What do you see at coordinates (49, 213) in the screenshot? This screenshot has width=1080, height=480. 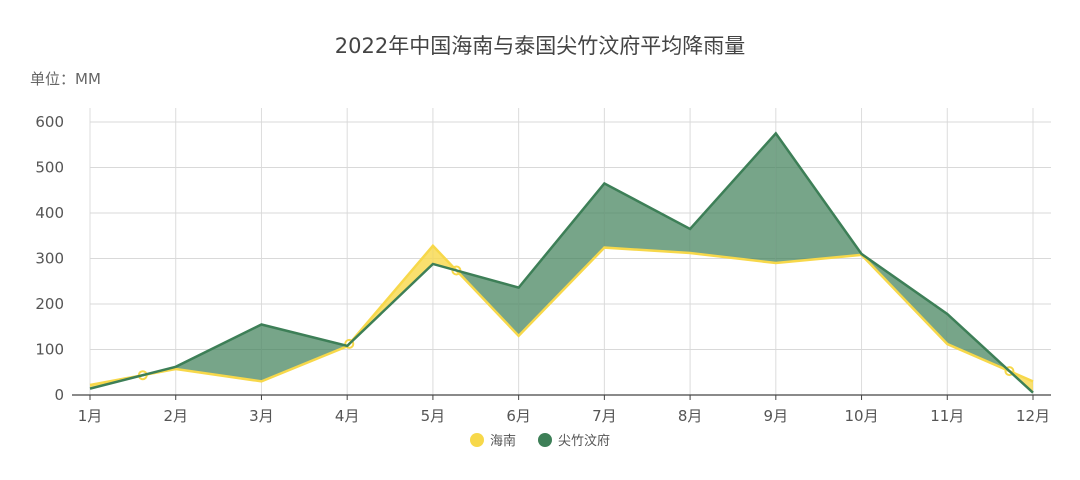 I see `y-tick-label: 400` at bounding box center [49, 213].